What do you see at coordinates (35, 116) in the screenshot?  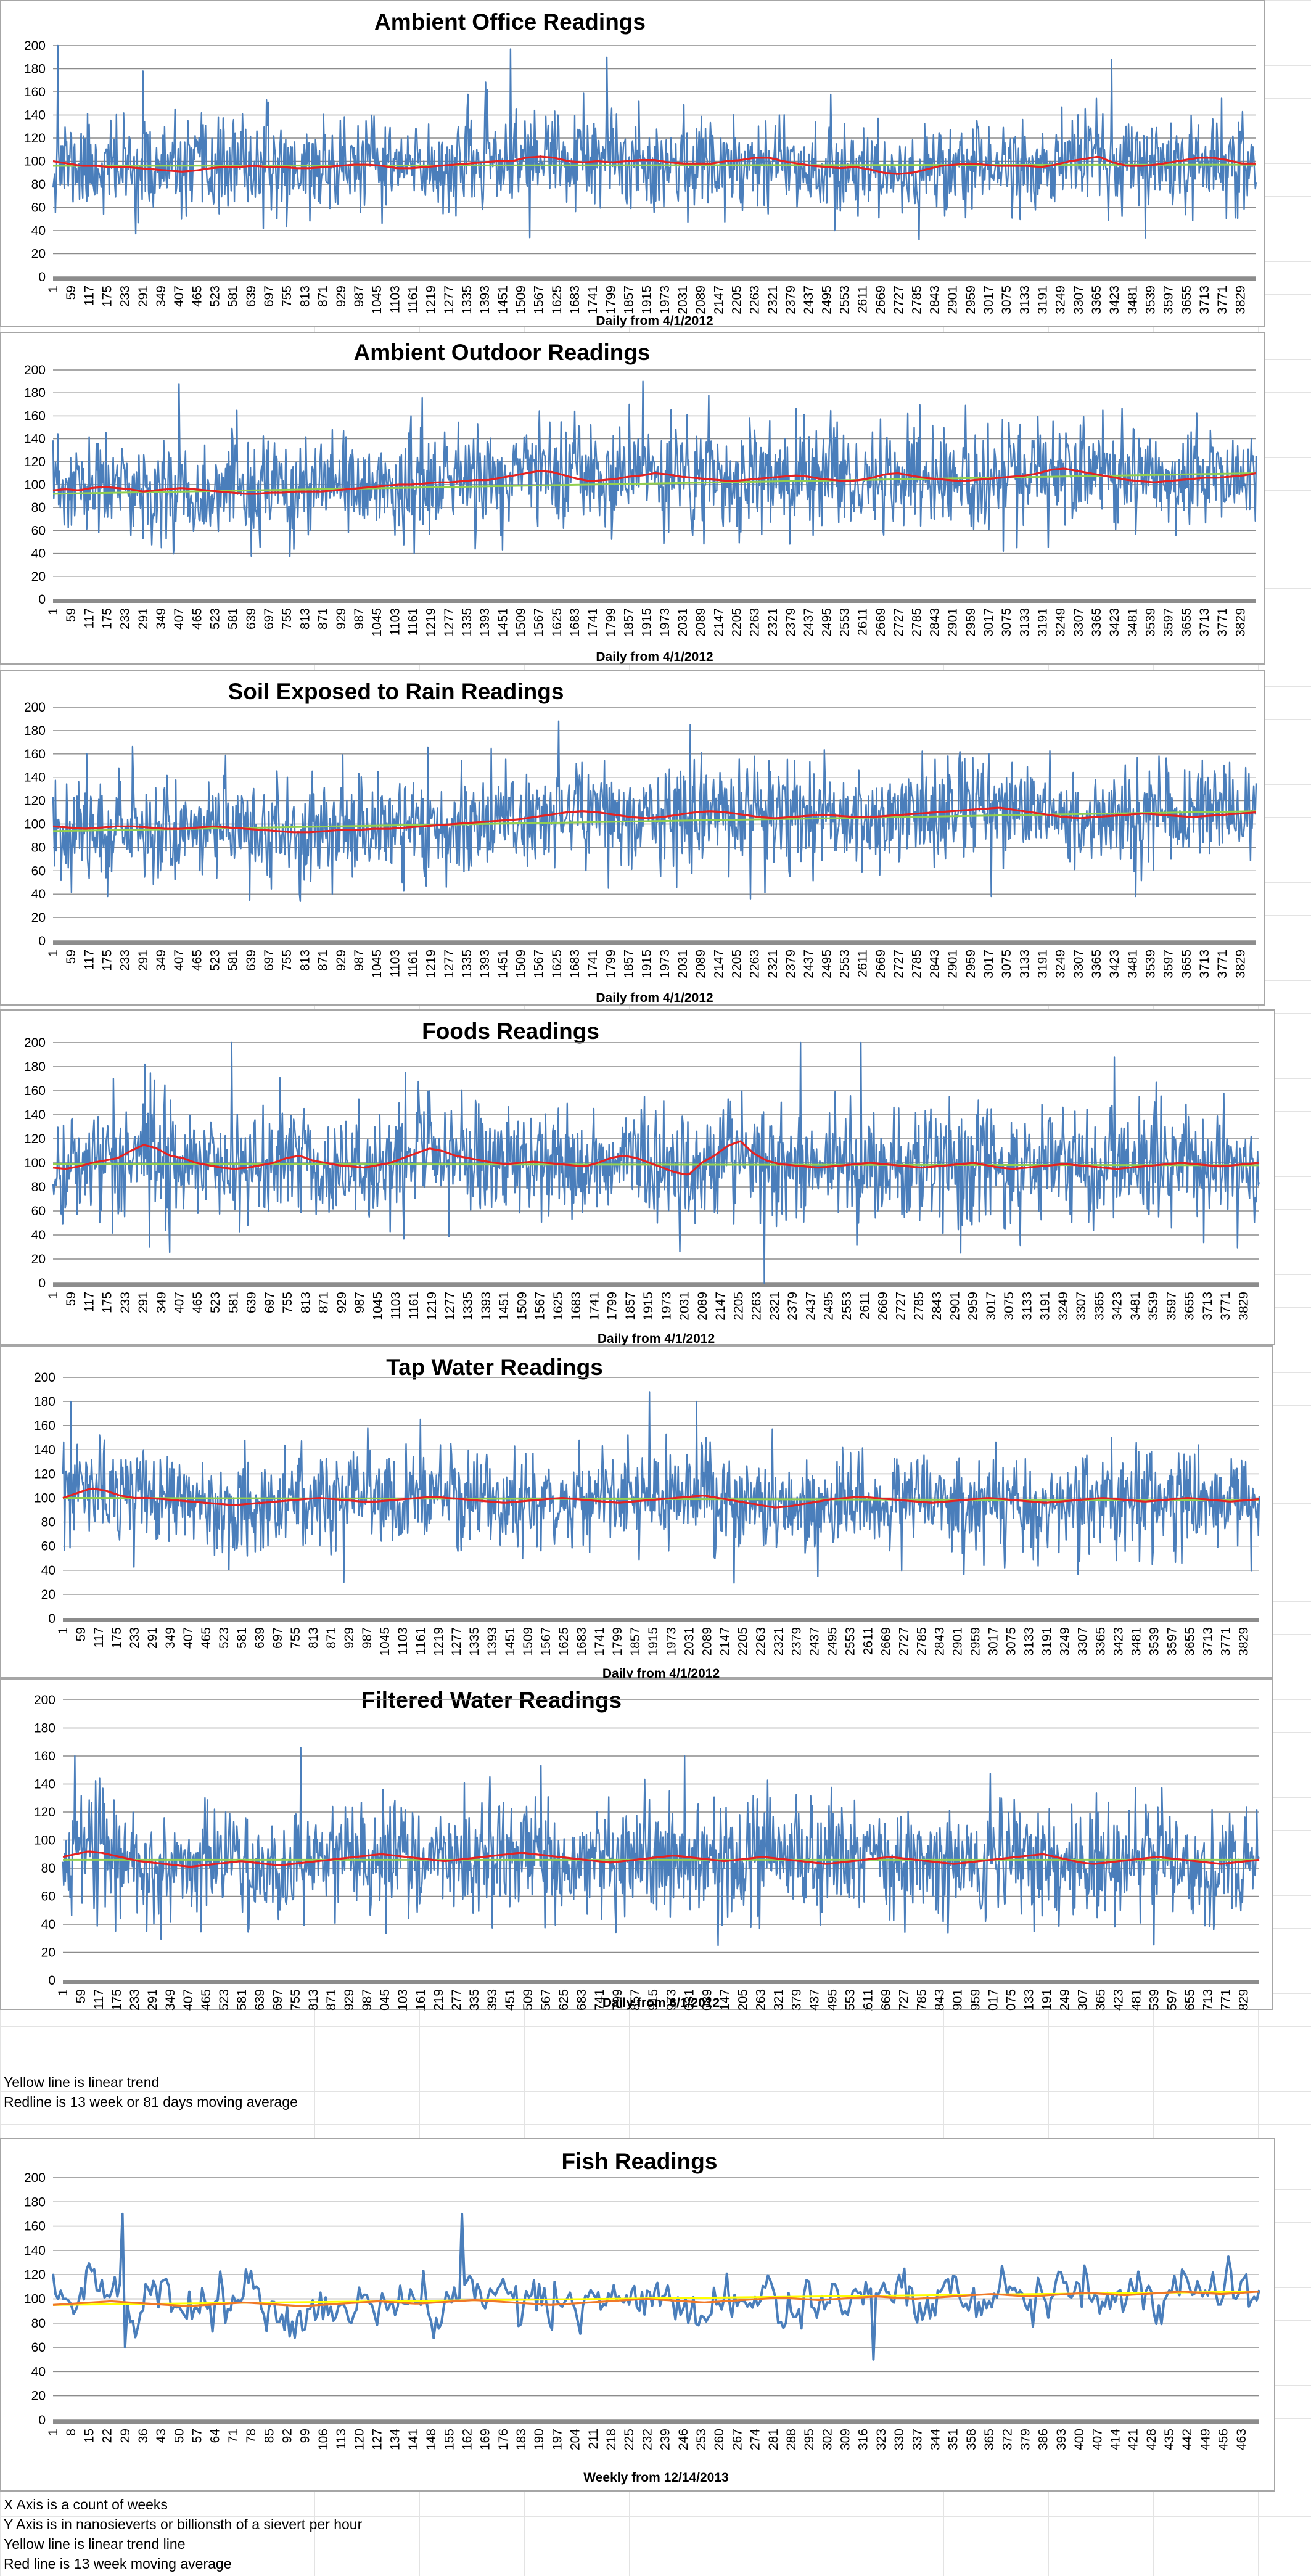 I see `y-tick-label: 140` at bounding box center [35, 116].